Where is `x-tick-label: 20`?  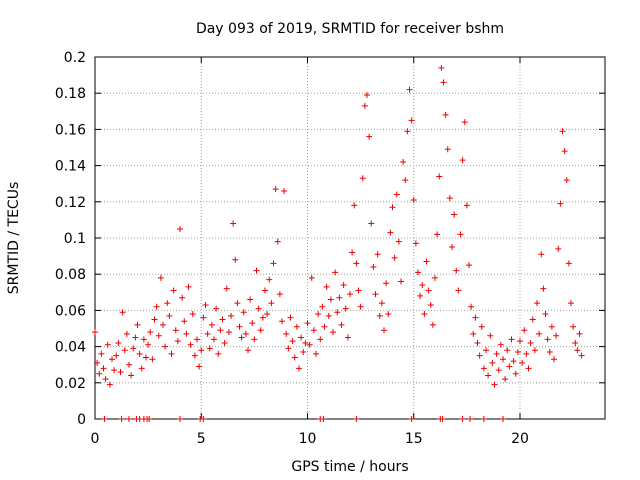 x-tick-label: 20 is located at coordinates (520, 439).